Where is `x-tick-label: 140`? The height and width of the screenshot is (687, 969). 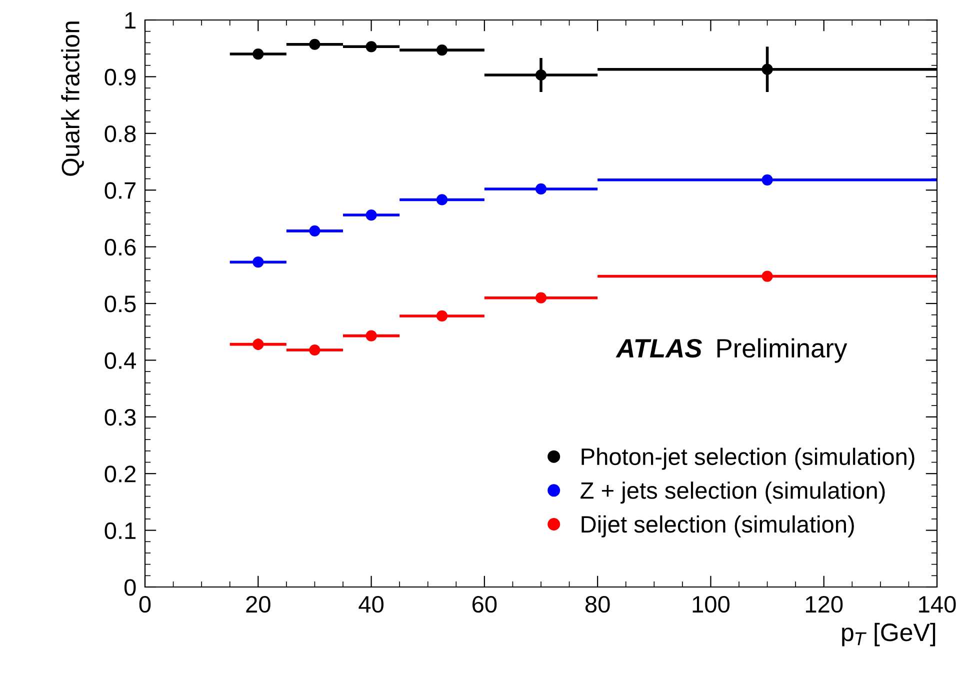 x-tick-label: 140 is located at coordinates (937, 604).